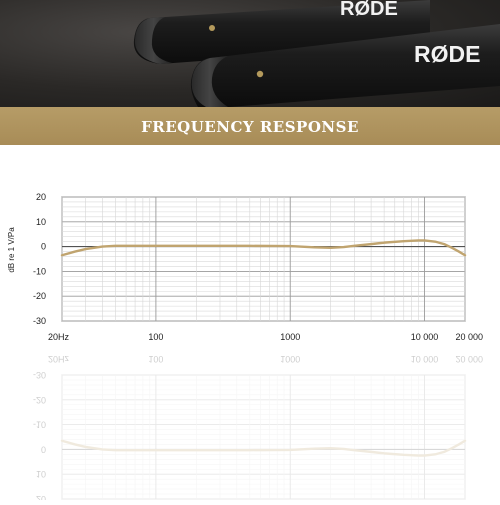  Describe the element at coordinates (260, 74) in the screenshot. I see `front-mic-dot` at that location.